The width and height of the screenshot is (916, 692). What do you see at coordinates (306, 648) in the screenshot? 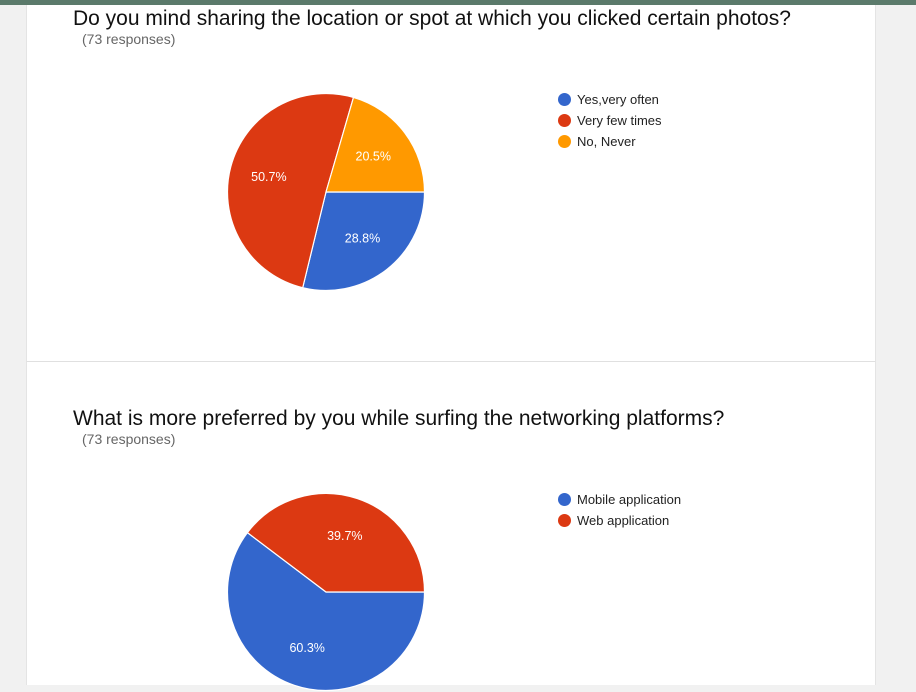
I see `slice-label-mobile-application: 60.3%` at bounding box center [306, 648].